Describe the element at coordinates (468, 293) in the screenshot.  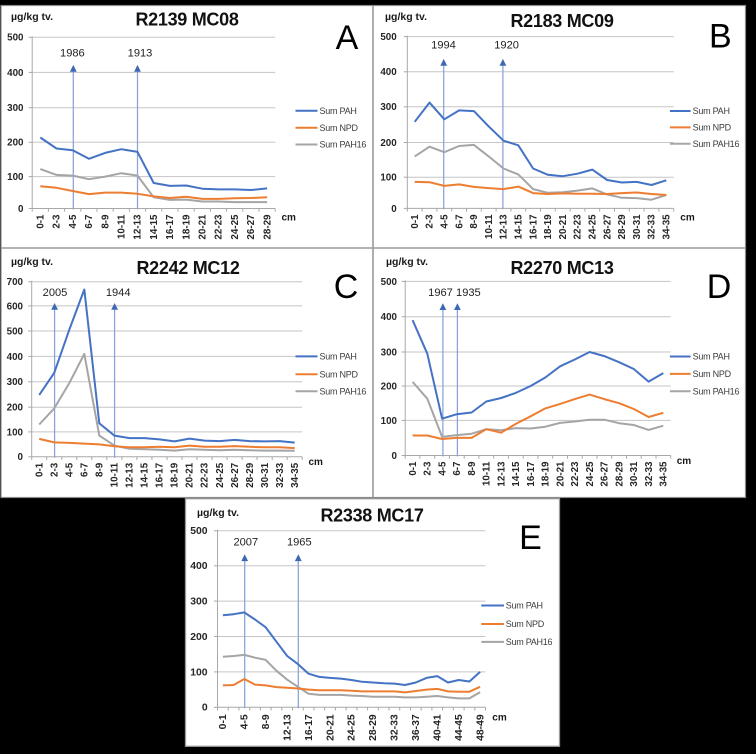
I see `svg-text: 1935` at that location.